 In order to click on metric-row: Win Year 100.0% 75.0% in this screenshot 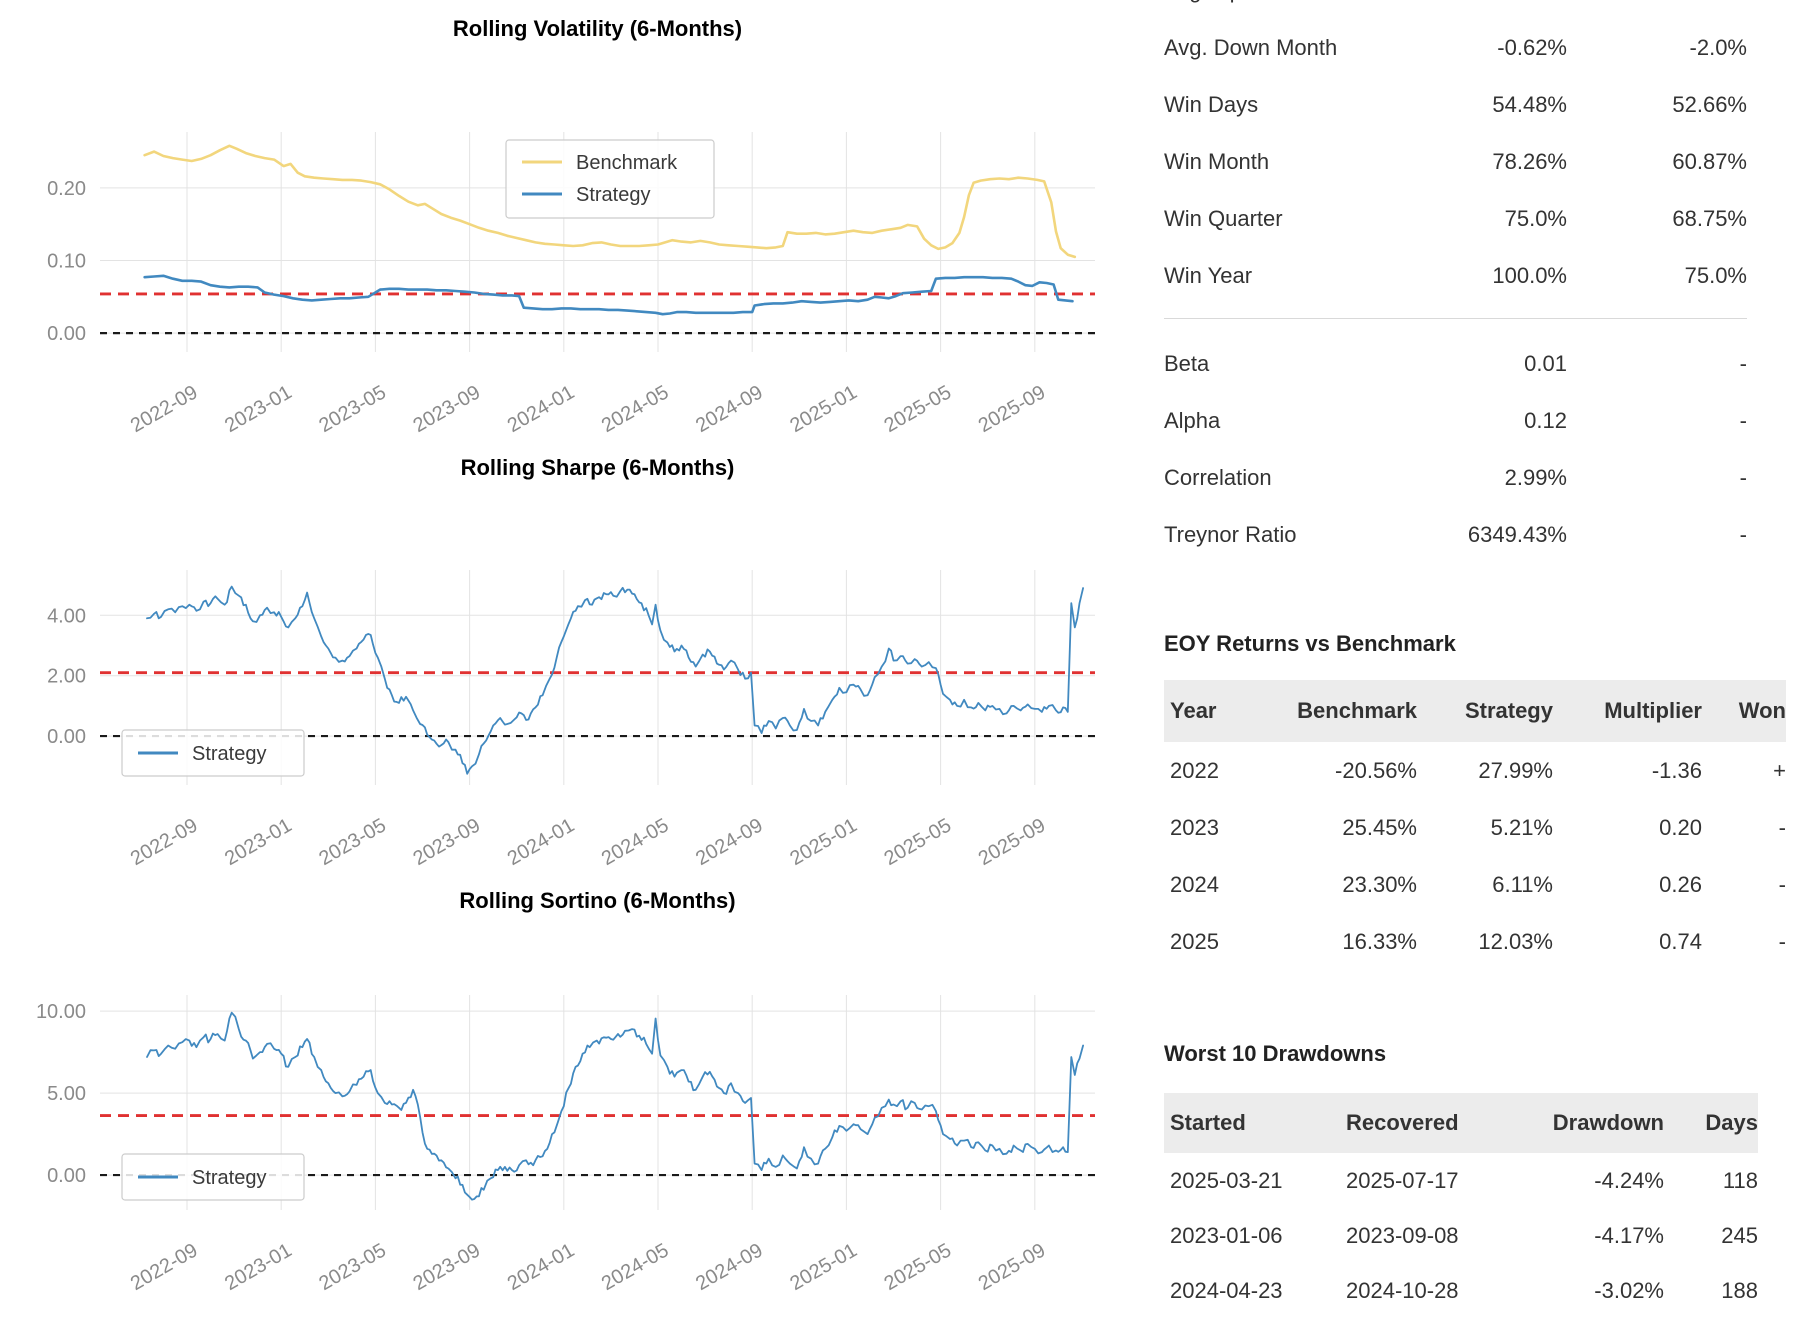, I will do `click(1455, 275)`.